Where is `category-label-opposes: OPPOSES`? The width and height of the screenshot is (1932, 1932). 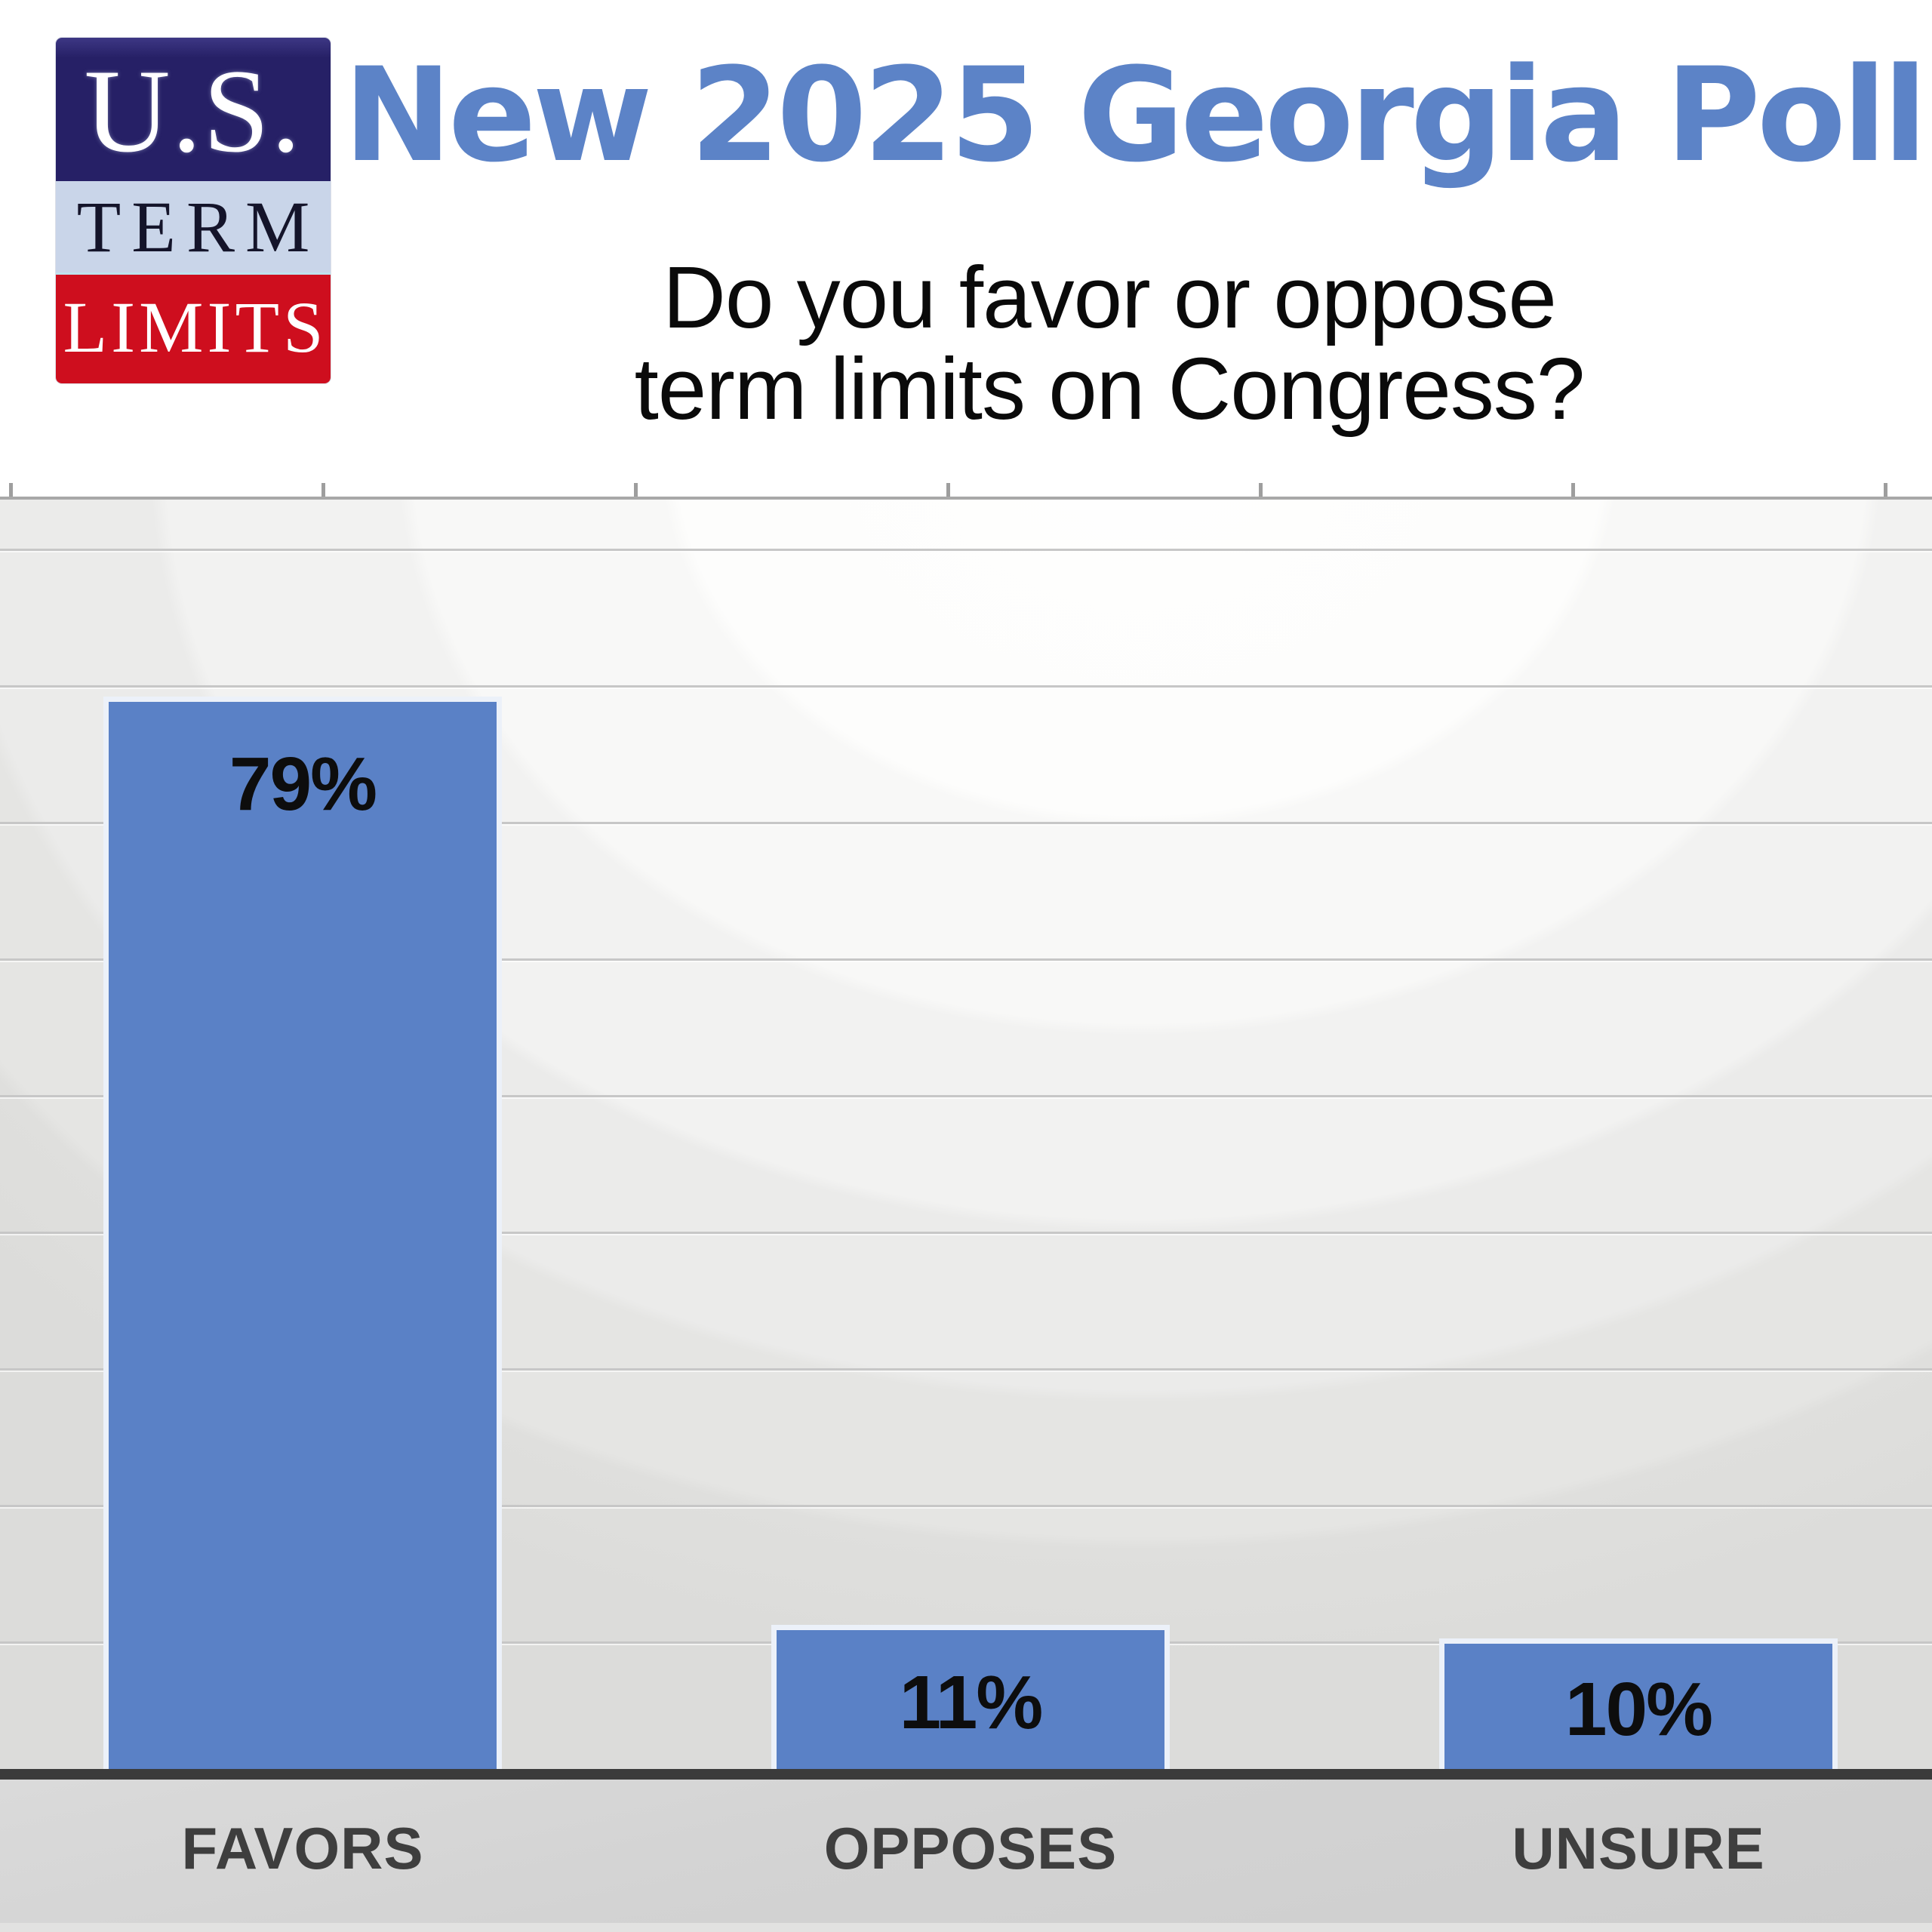 category-label-opposes: OPPOSES is located at coordinates (970, 1848).